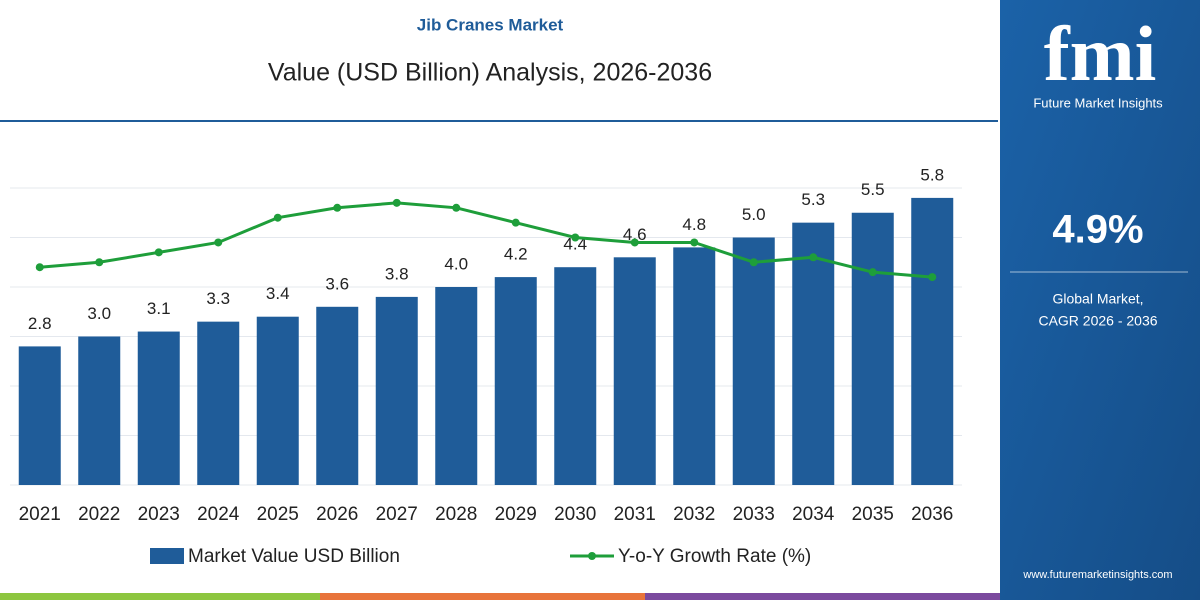  Describe the element at coordinates (714, 556) in the screenshot. I see `legend-label: Y-o-Y Growth Rate (%)` at that location.